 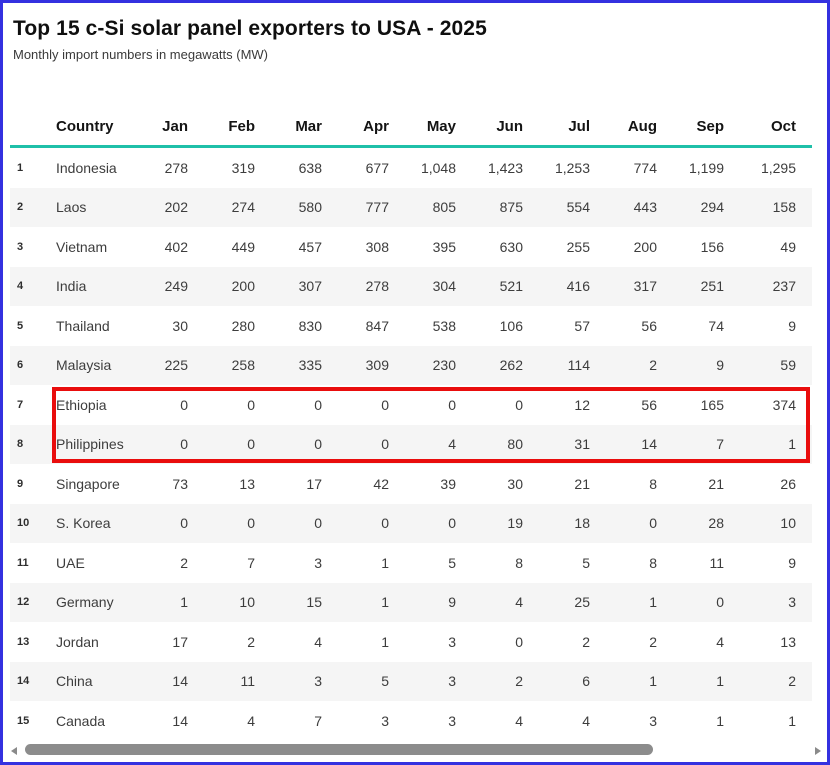 What do you see at coordinates (578, 246) in the screenshot?
I see `value-cell: 255` at bounding box center [578, 246].